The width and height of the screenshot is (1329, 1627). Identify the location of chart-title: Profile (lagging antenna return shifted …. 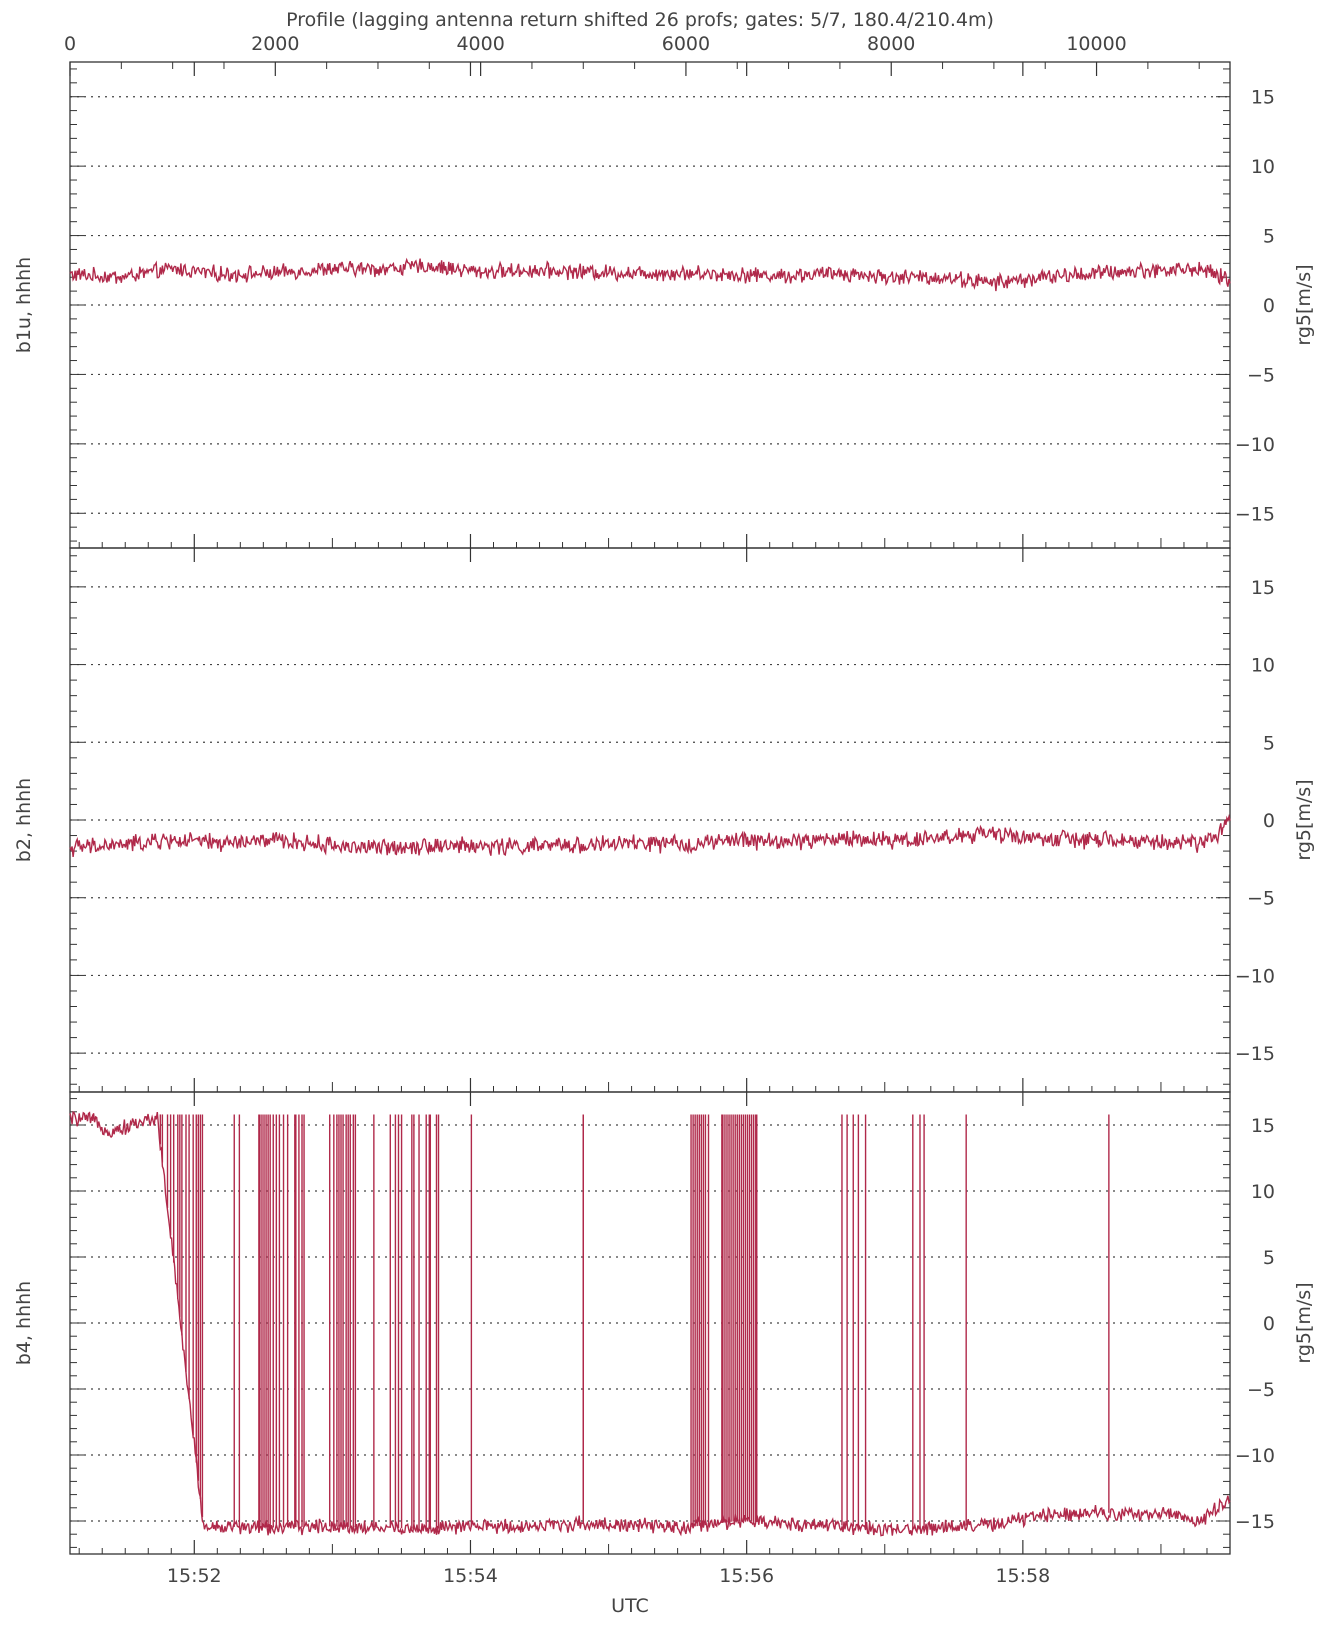
(640, 20).